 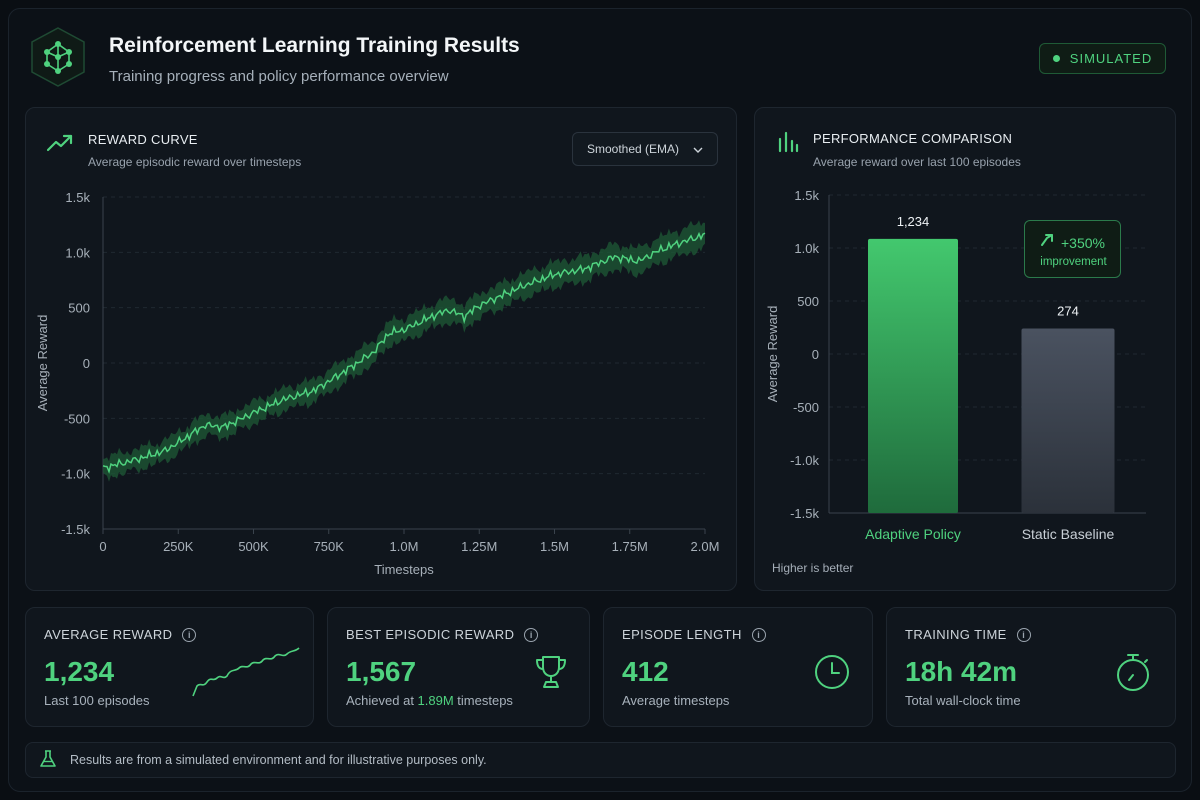 I want to click on stat-card-average-reward: AVERAGE REWARD i 1,234 Last 100 episodes, so click(x=169, y=667).